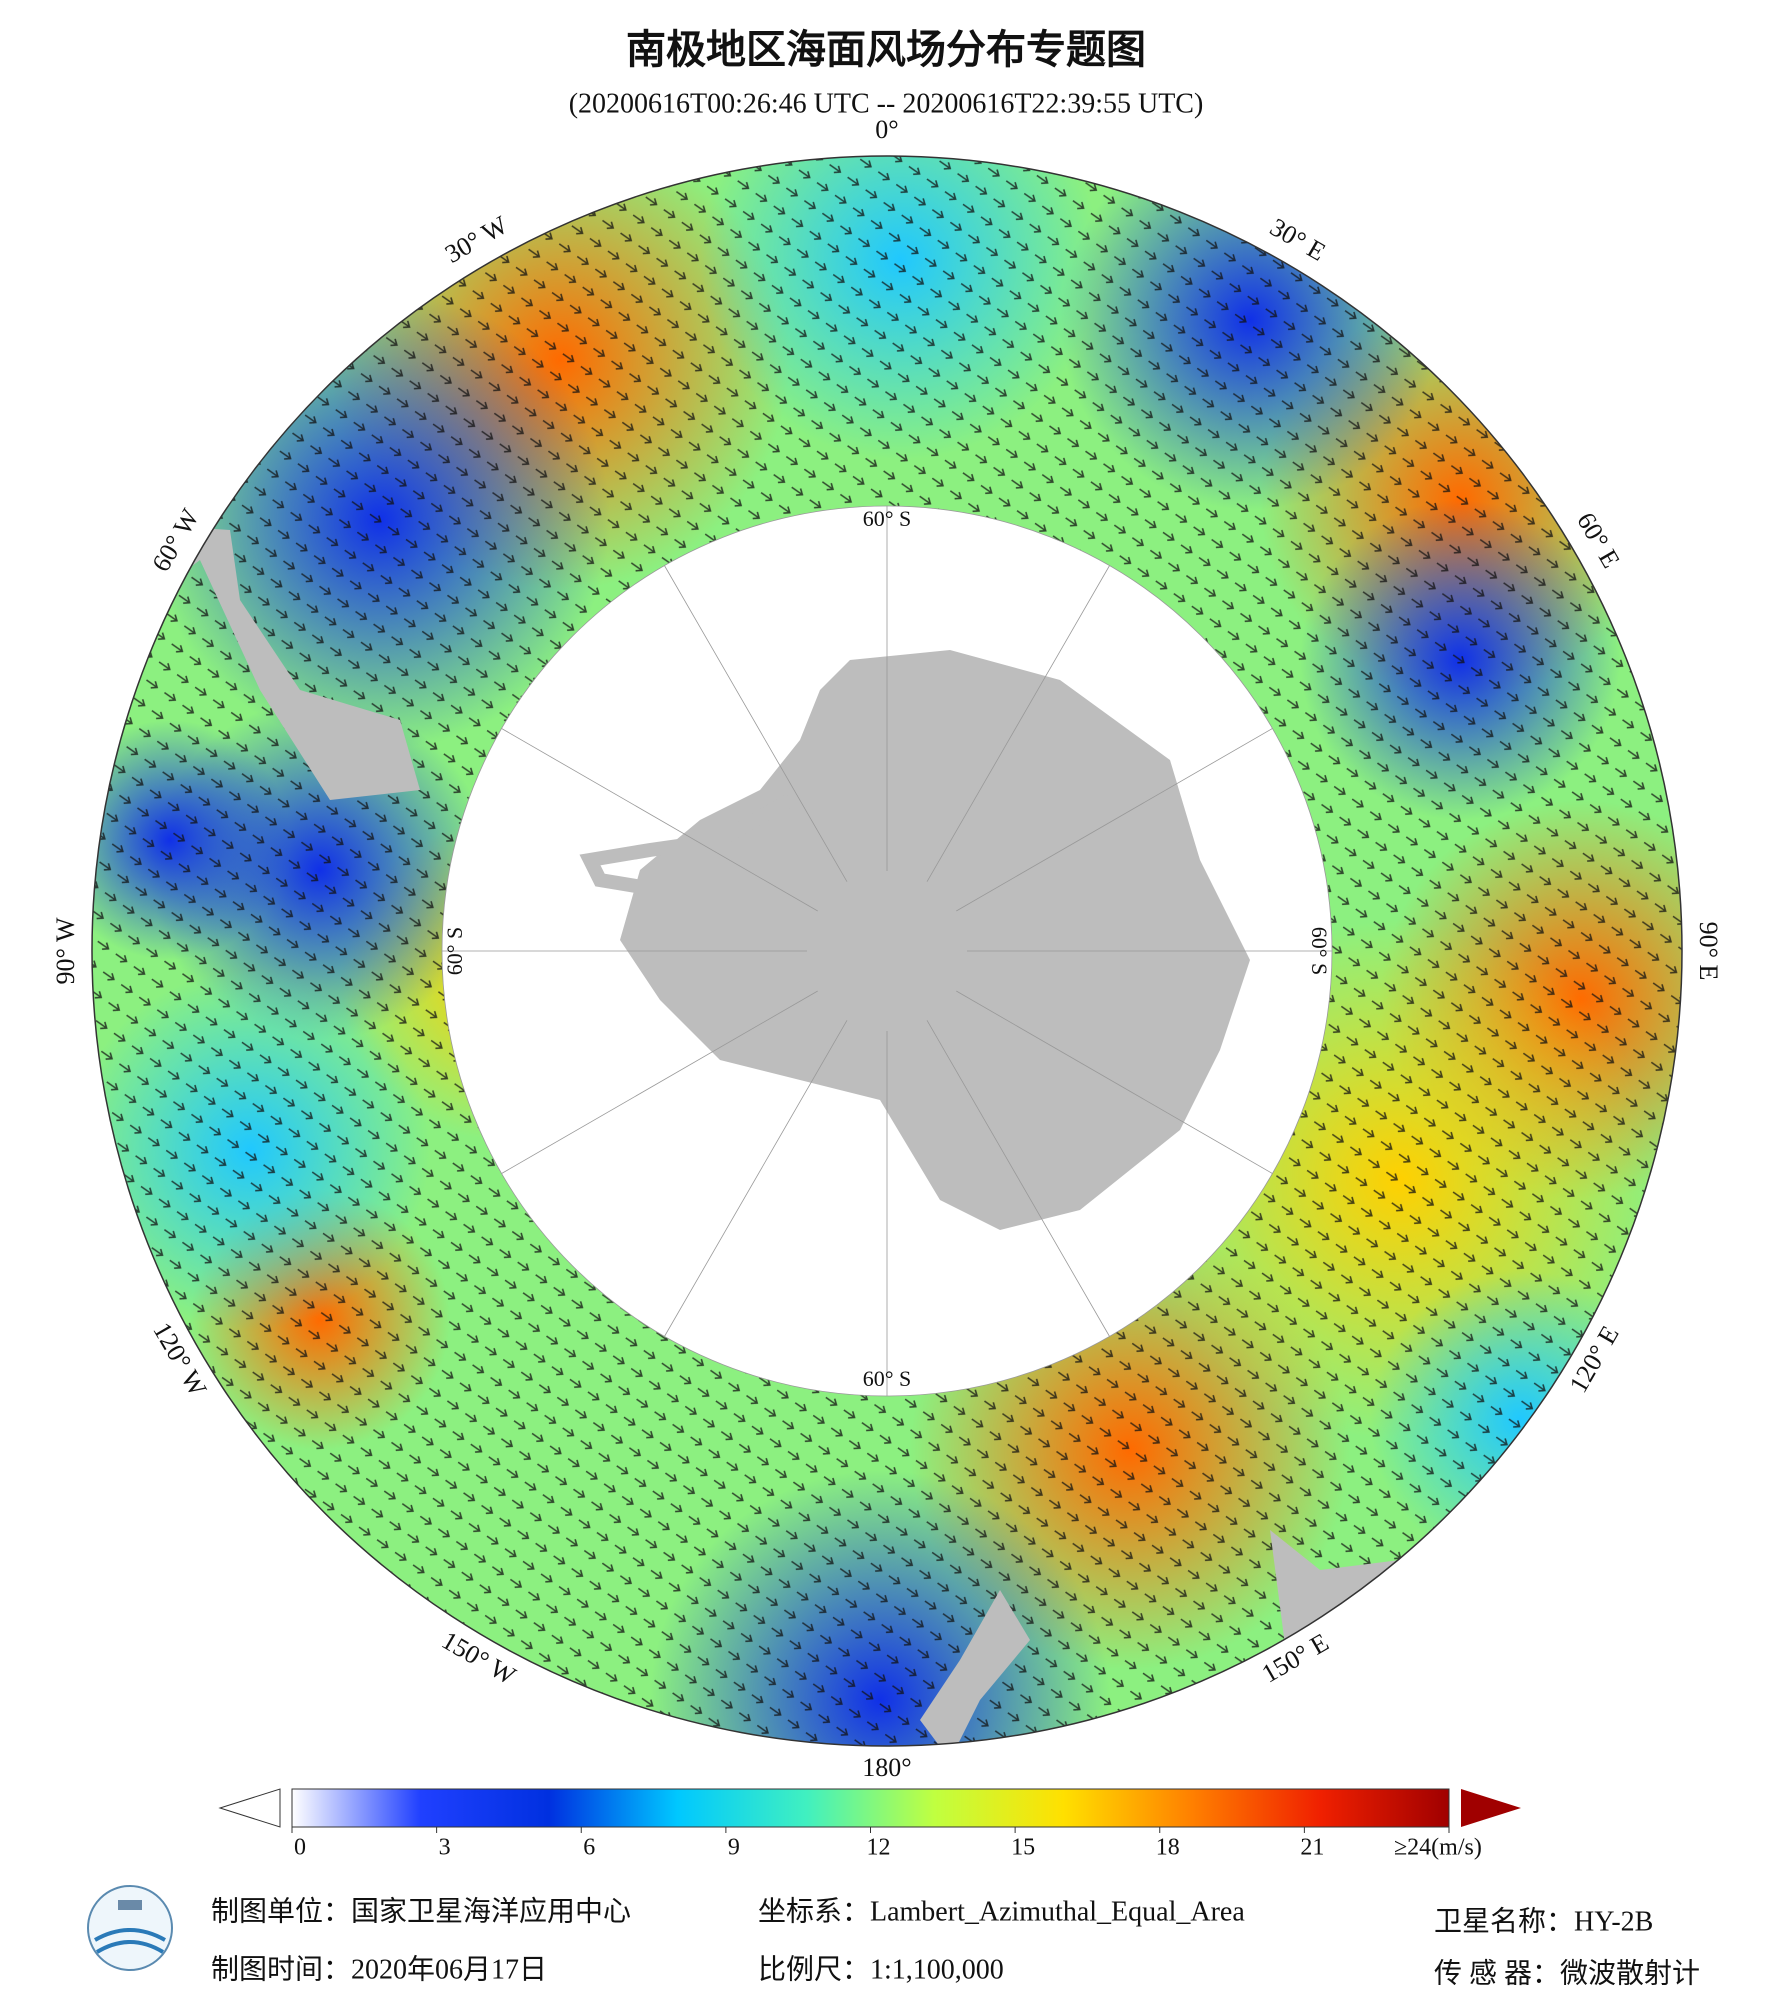  Describe the element at coordinates (1567, 1973) in the screenshot. I see `footer-sensor: 传 感 器：微波散射计` at that location.